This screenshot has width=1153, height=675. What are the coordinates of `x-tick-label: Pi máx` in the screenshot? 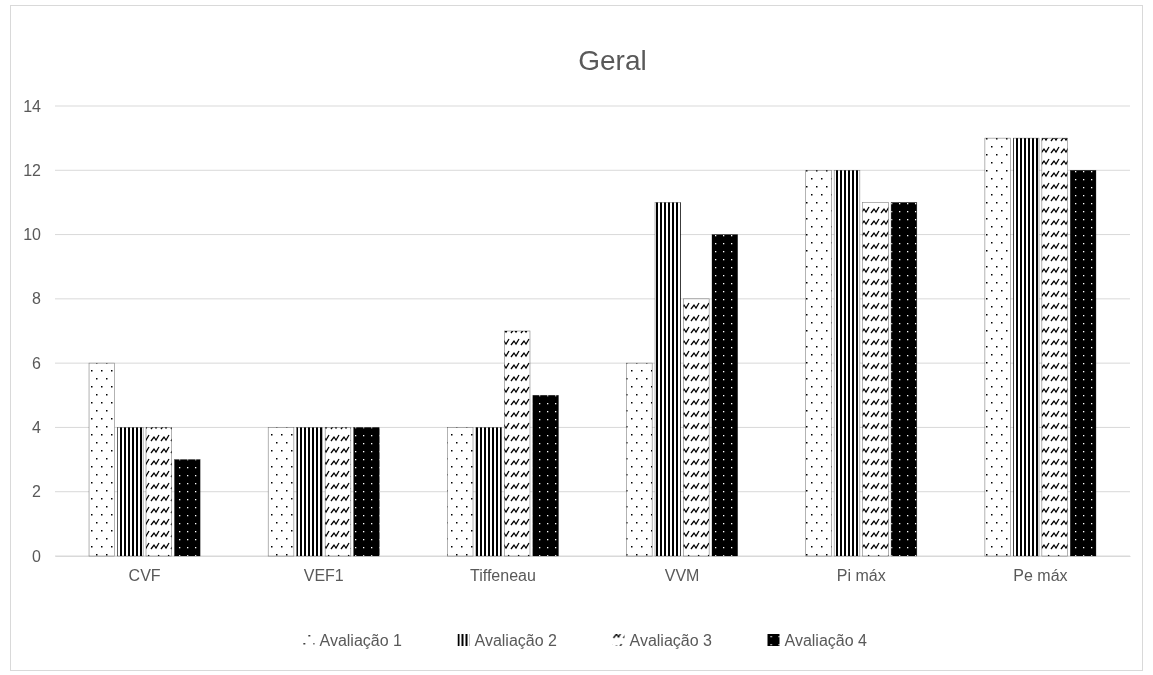 It's located at (861, 576).